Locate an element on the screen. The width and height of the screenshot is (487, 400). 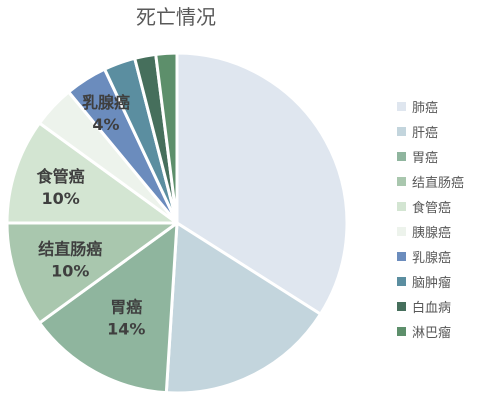
slice-label-3: 胃癌 14% is located at coordinates (126, 317).